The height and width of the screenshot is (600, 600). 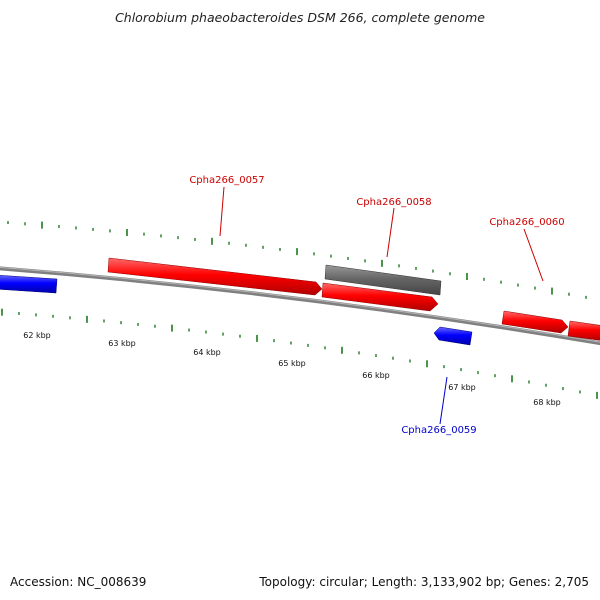 I want to click on scale-label-63kbp: 63 kbp, so click(x=122, y=343).